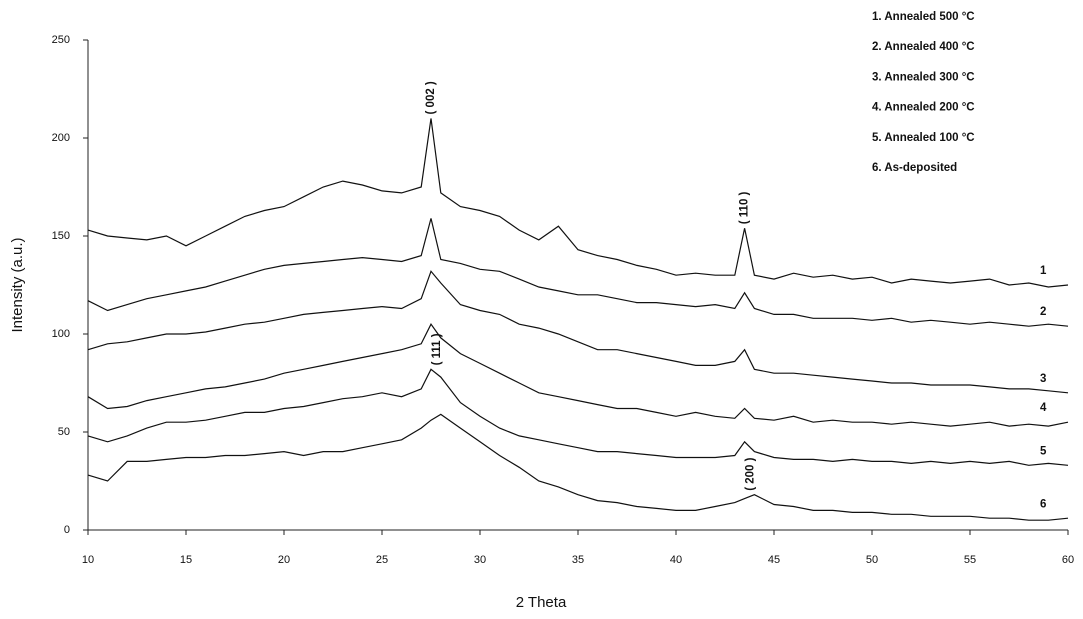  I want to click on y-tick-label: 100, so click(61, 334).